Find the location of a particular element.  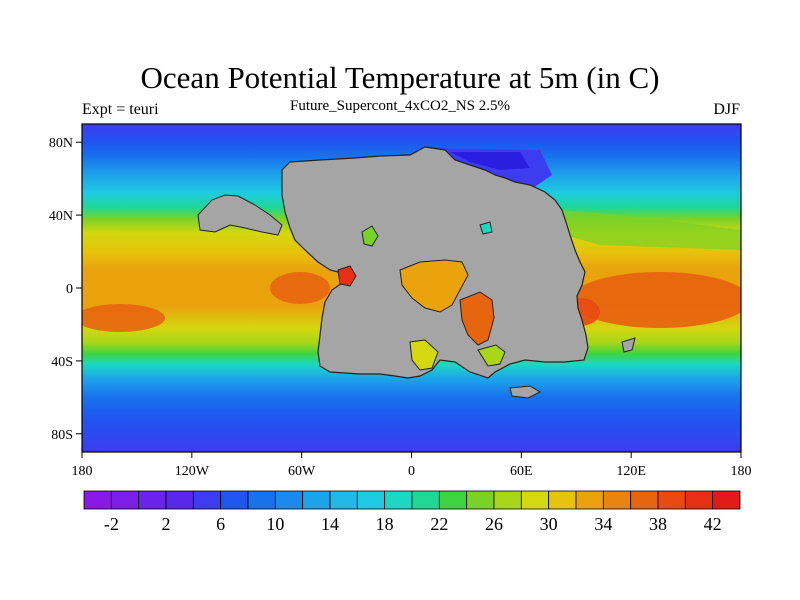

inner-sea-southeast is located at coordinates (491, 355).